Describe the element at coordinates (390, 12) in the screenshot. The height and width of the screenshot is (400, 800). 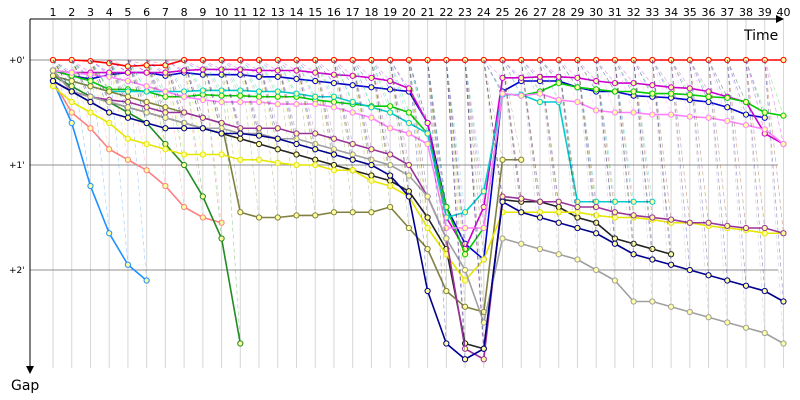
I see `x-tick-label: 19` at that location.